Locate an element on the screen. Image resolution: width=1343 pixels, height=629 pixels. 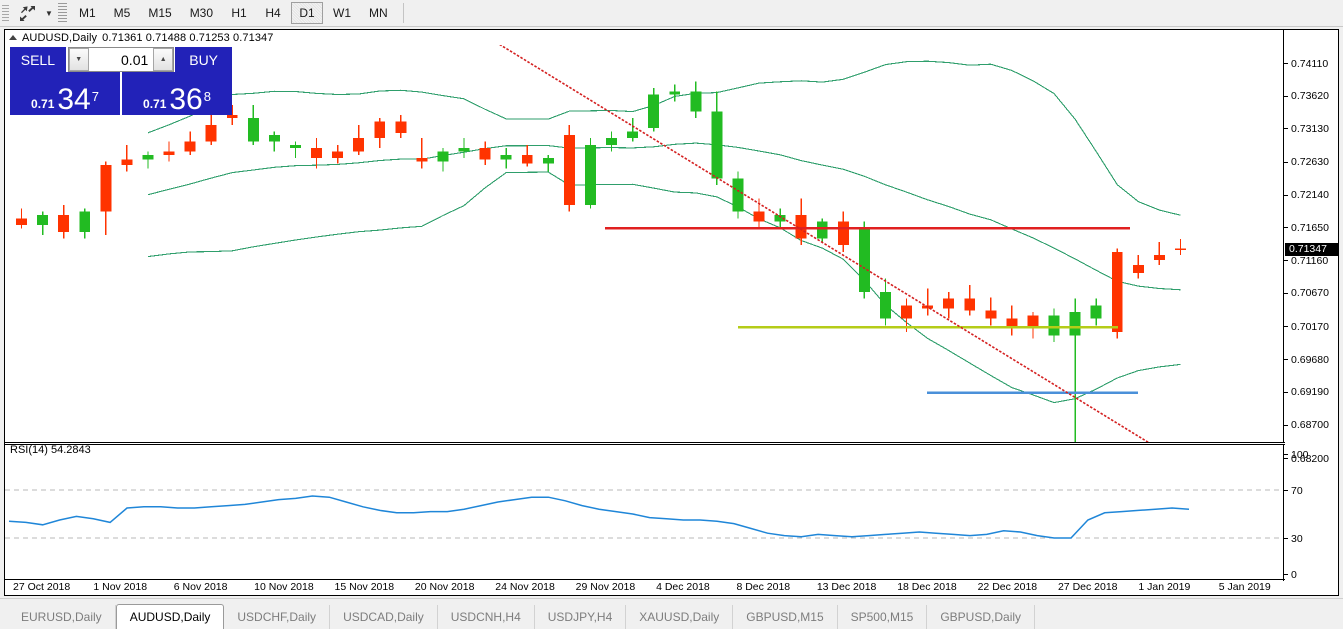
chart-tab-usdchf-daily: USDCHF,Daily is located at coordinates (277, 617).